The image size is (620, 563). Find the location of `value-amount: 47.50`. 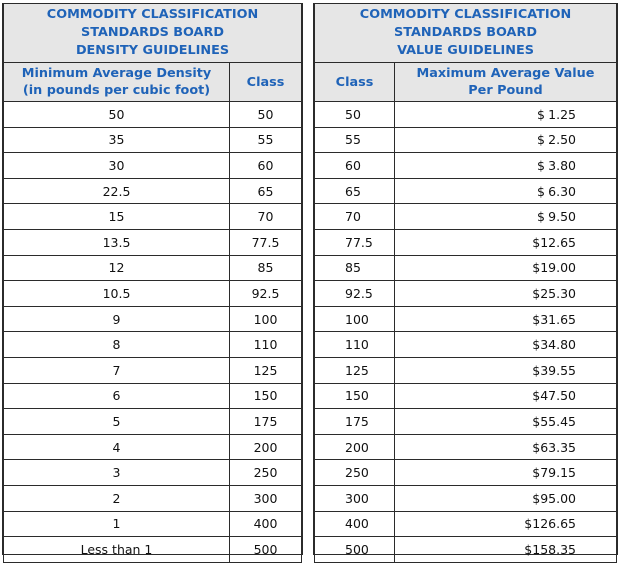

value-amount: 47.50 is located at coordinates (558, 396).